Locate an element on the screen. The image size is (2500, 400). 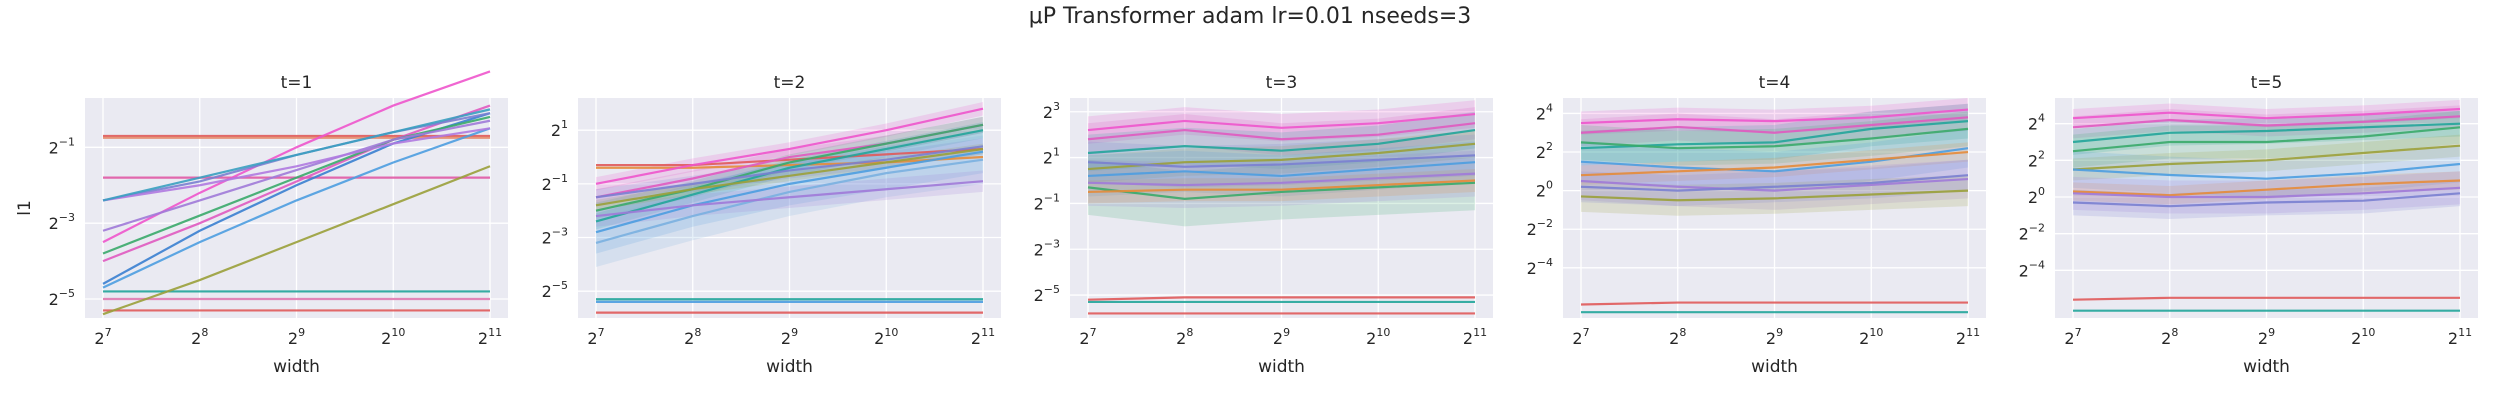
subplot-4: 27 28 29 210 211 2−4 2−2 20 22 24 t=4 width is located at coordinates (1756, 225).